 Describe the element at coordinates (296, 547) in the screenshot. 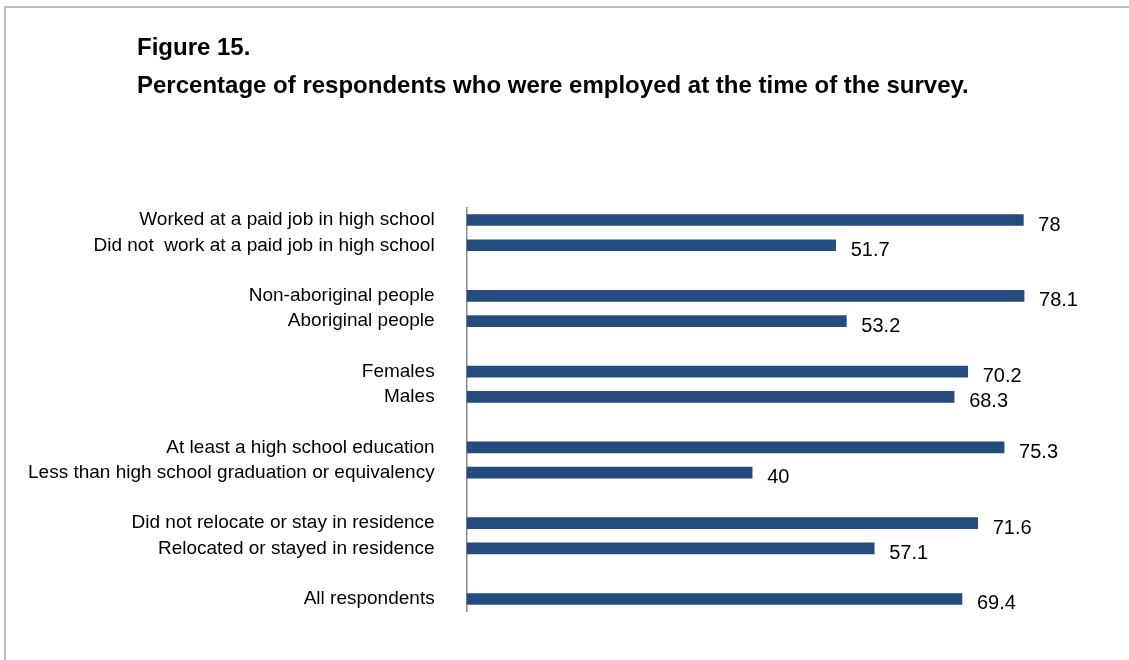

I see `y-tick-label: Relocated or stayed in residence` at that location.